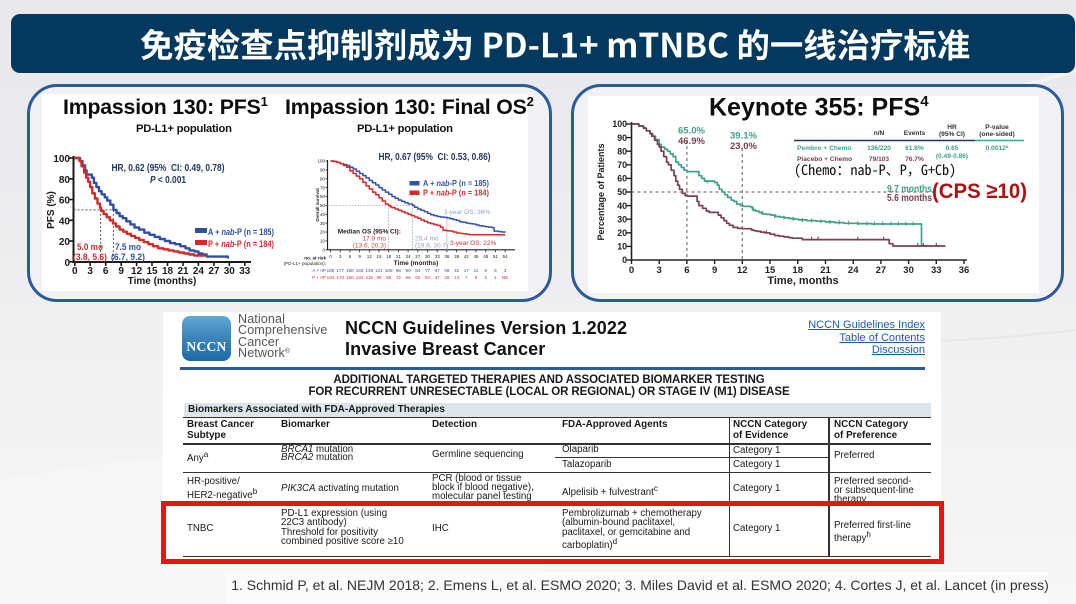 The image size is (1076, 604). Describe the element at coordinates (319, 270) in the screenshot. I see `svg-text: A + nP` at that location.